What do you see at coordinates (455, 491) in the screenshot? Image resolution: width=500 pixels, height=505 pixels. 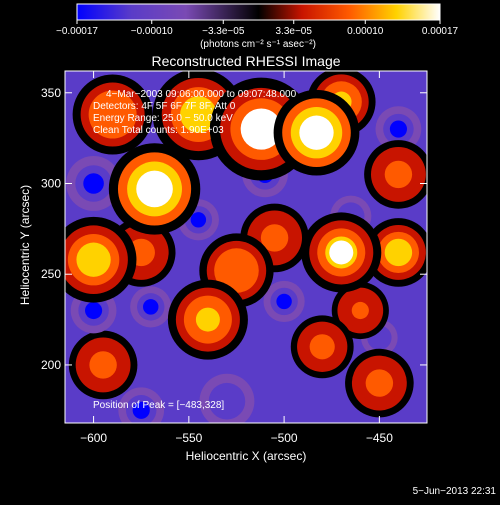 I see `footer-date: 5−Jun−2013 22:31` at bounding box center [455, 491].